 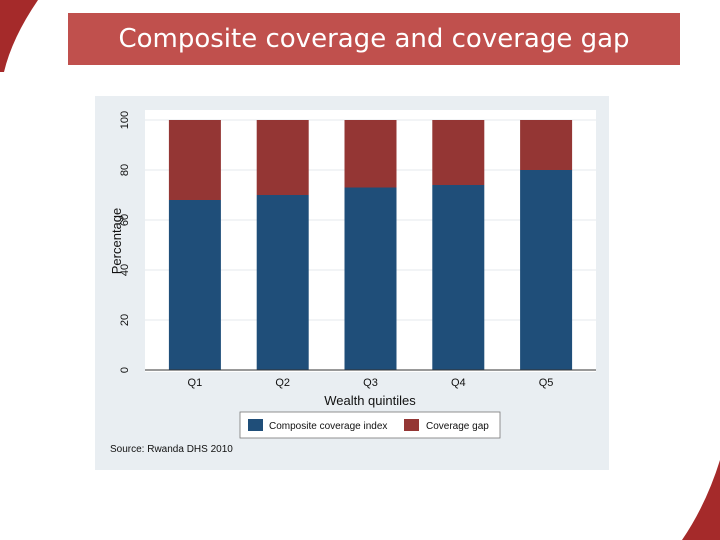 I want to click on bar-q4-composite, so click(x=458, y=277).